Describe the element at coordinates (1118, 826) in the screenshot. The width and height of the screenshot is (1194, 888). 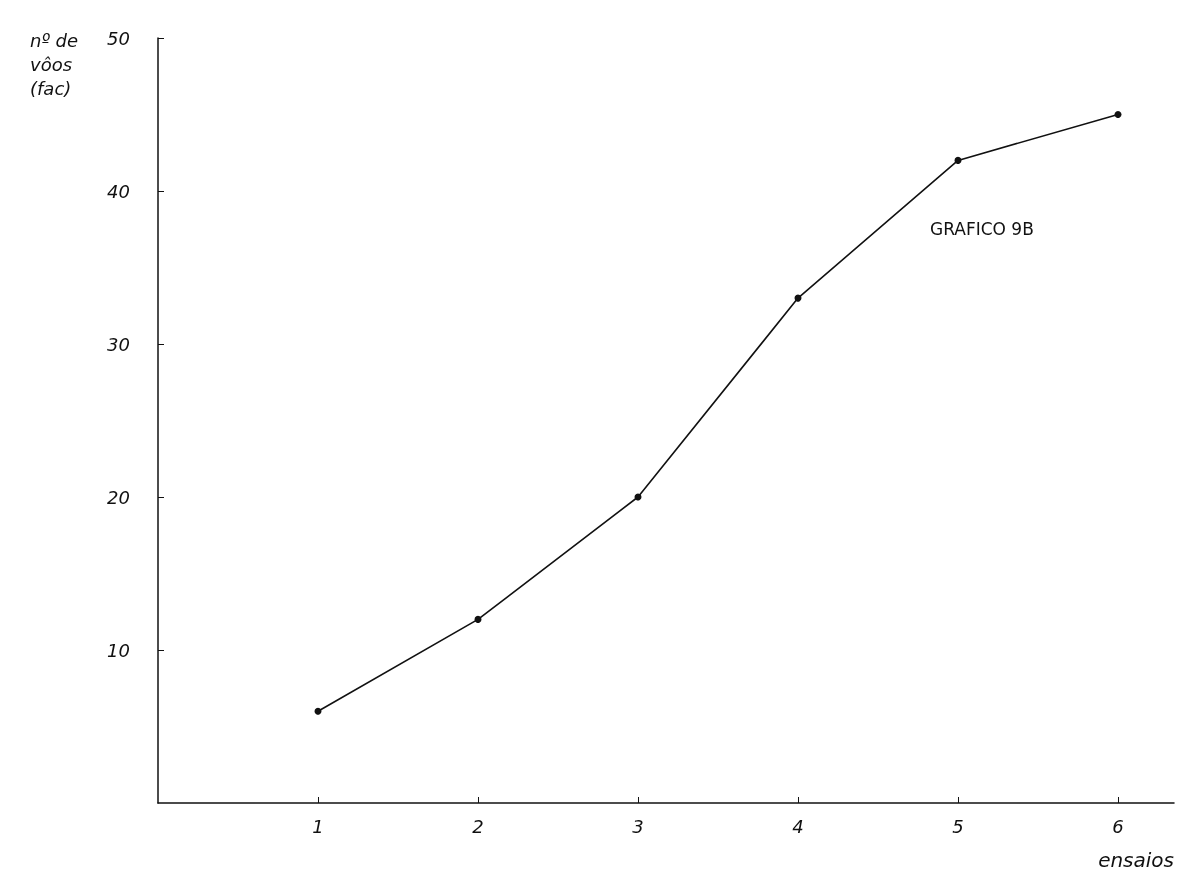
I see `x-tick-label: 6` at that location.